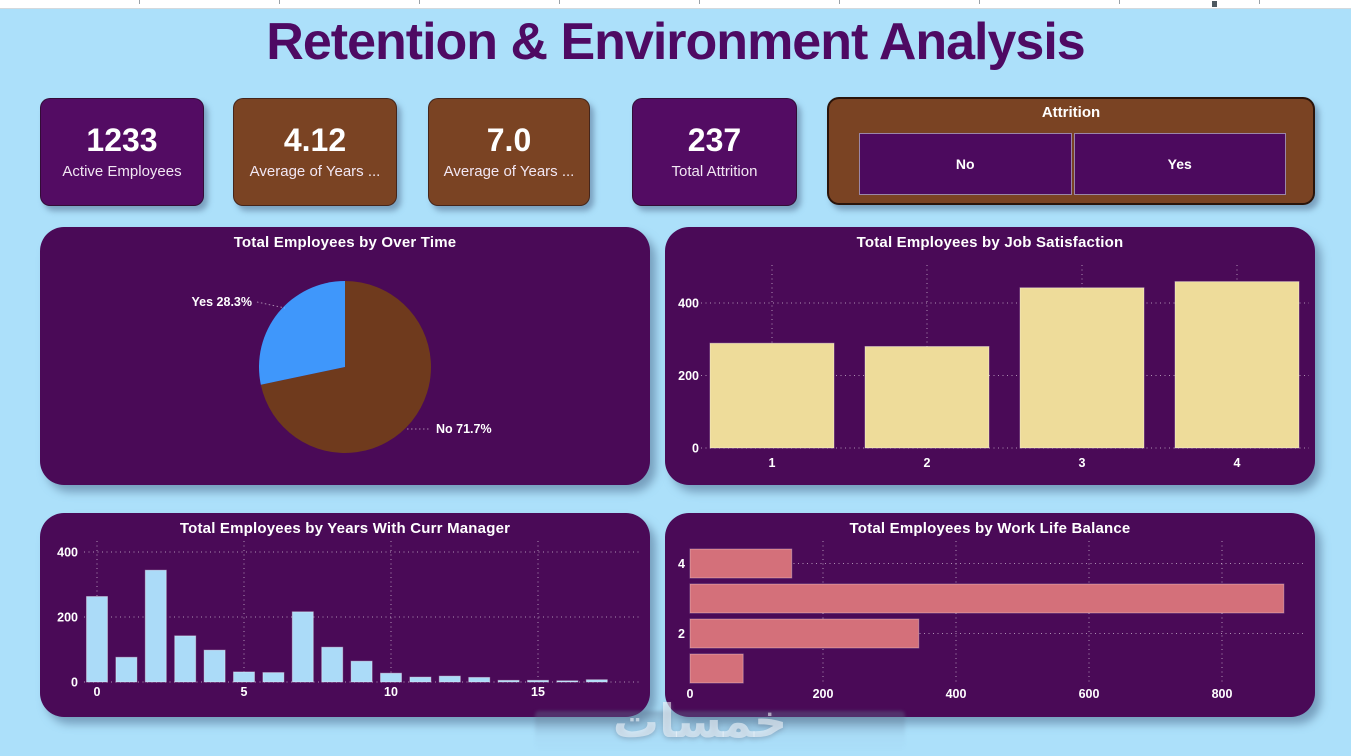 Image resolution: width=1351 pixels, height=756 pixels. Describe the element at coordinates (345, 242) in the screenshot. I see `chart-title: Total Employees by Over Time` at that location.